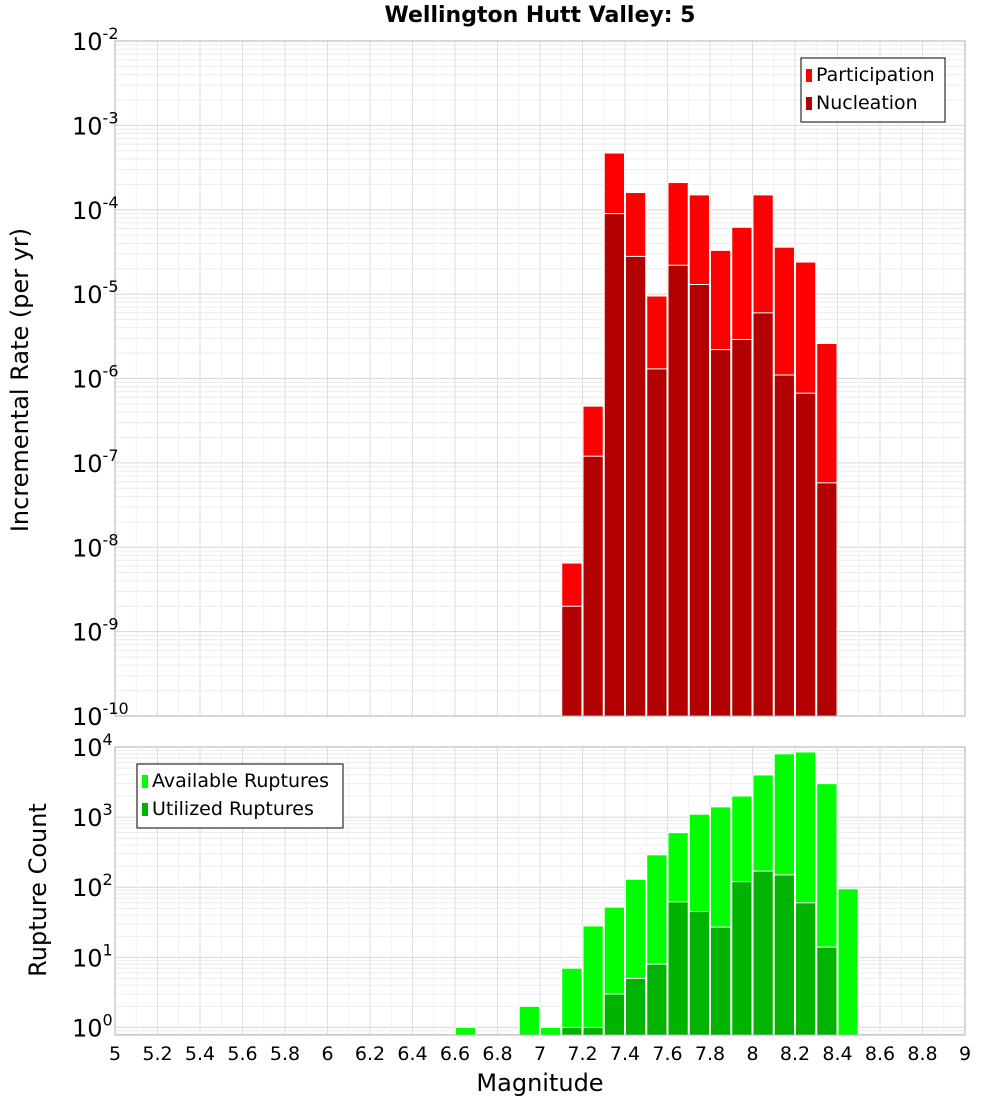 Image resolution: width=1000 pixels, height=1105 pixels. I want to click on top-y-tick-label: 10⁻³, so click(95, 124).